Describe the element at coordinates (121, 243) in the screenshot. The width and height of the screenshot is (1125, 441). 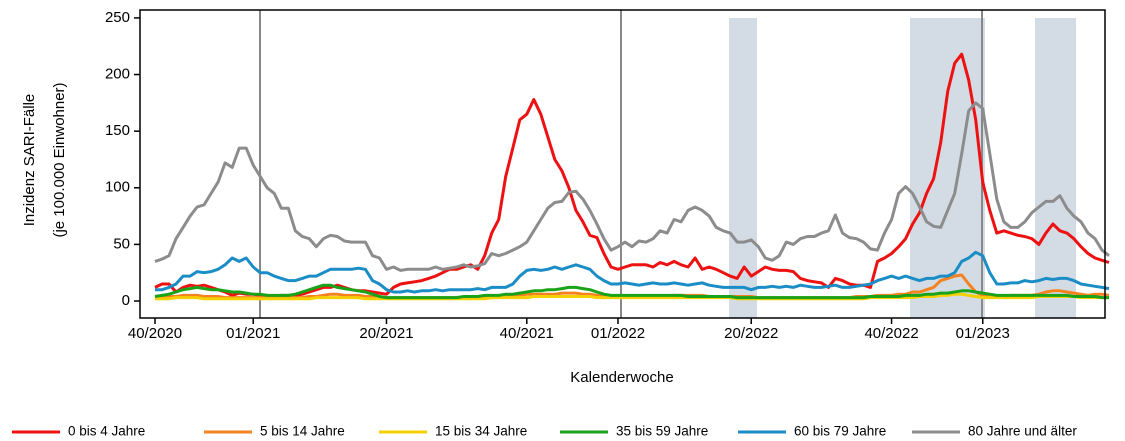
I see `y-tick-label: 50` at that location.